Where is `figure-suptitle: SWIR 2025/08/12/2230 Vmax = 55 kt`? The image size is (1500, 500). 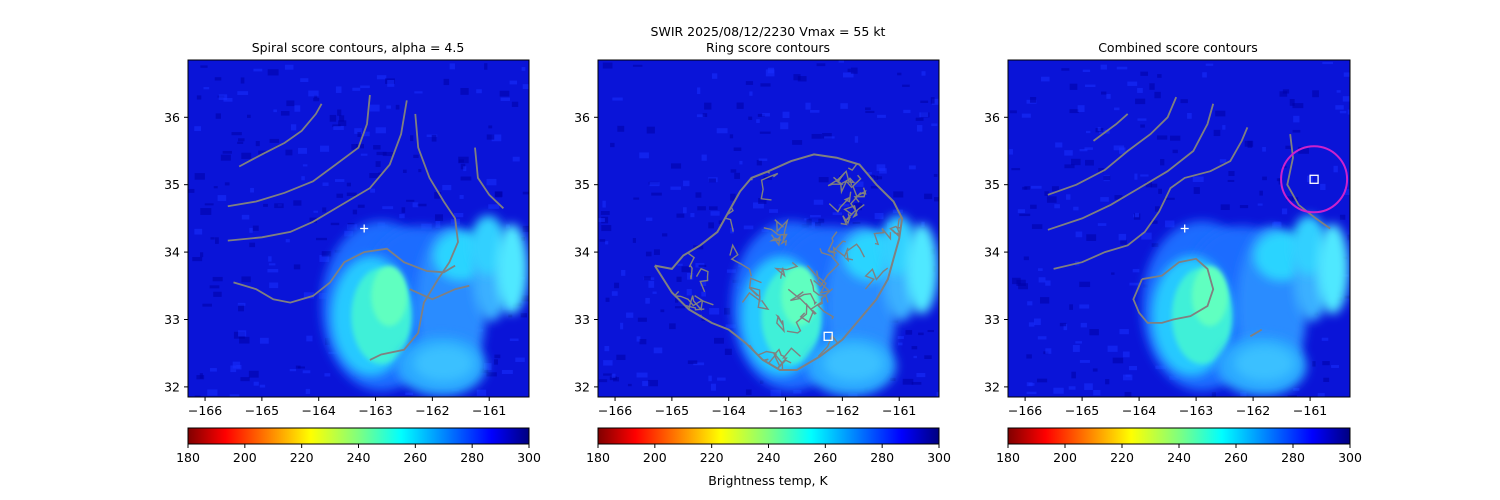
figure-suptitle: SWIR 2025/08/12/2230 Vmax = 55 kt is located at coordinates (768, 31).